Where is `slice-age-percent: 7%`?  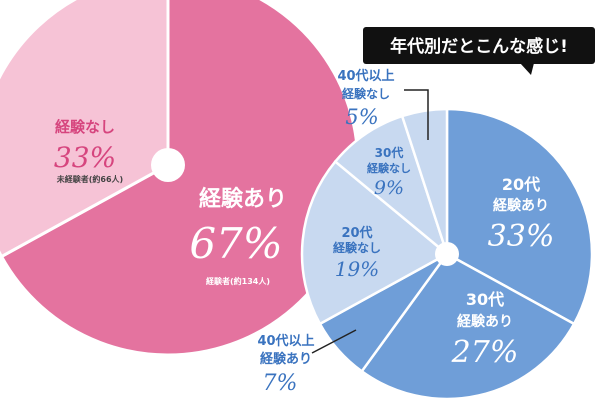
slice-age-percent: 7% is located at coordinates (280, 383).